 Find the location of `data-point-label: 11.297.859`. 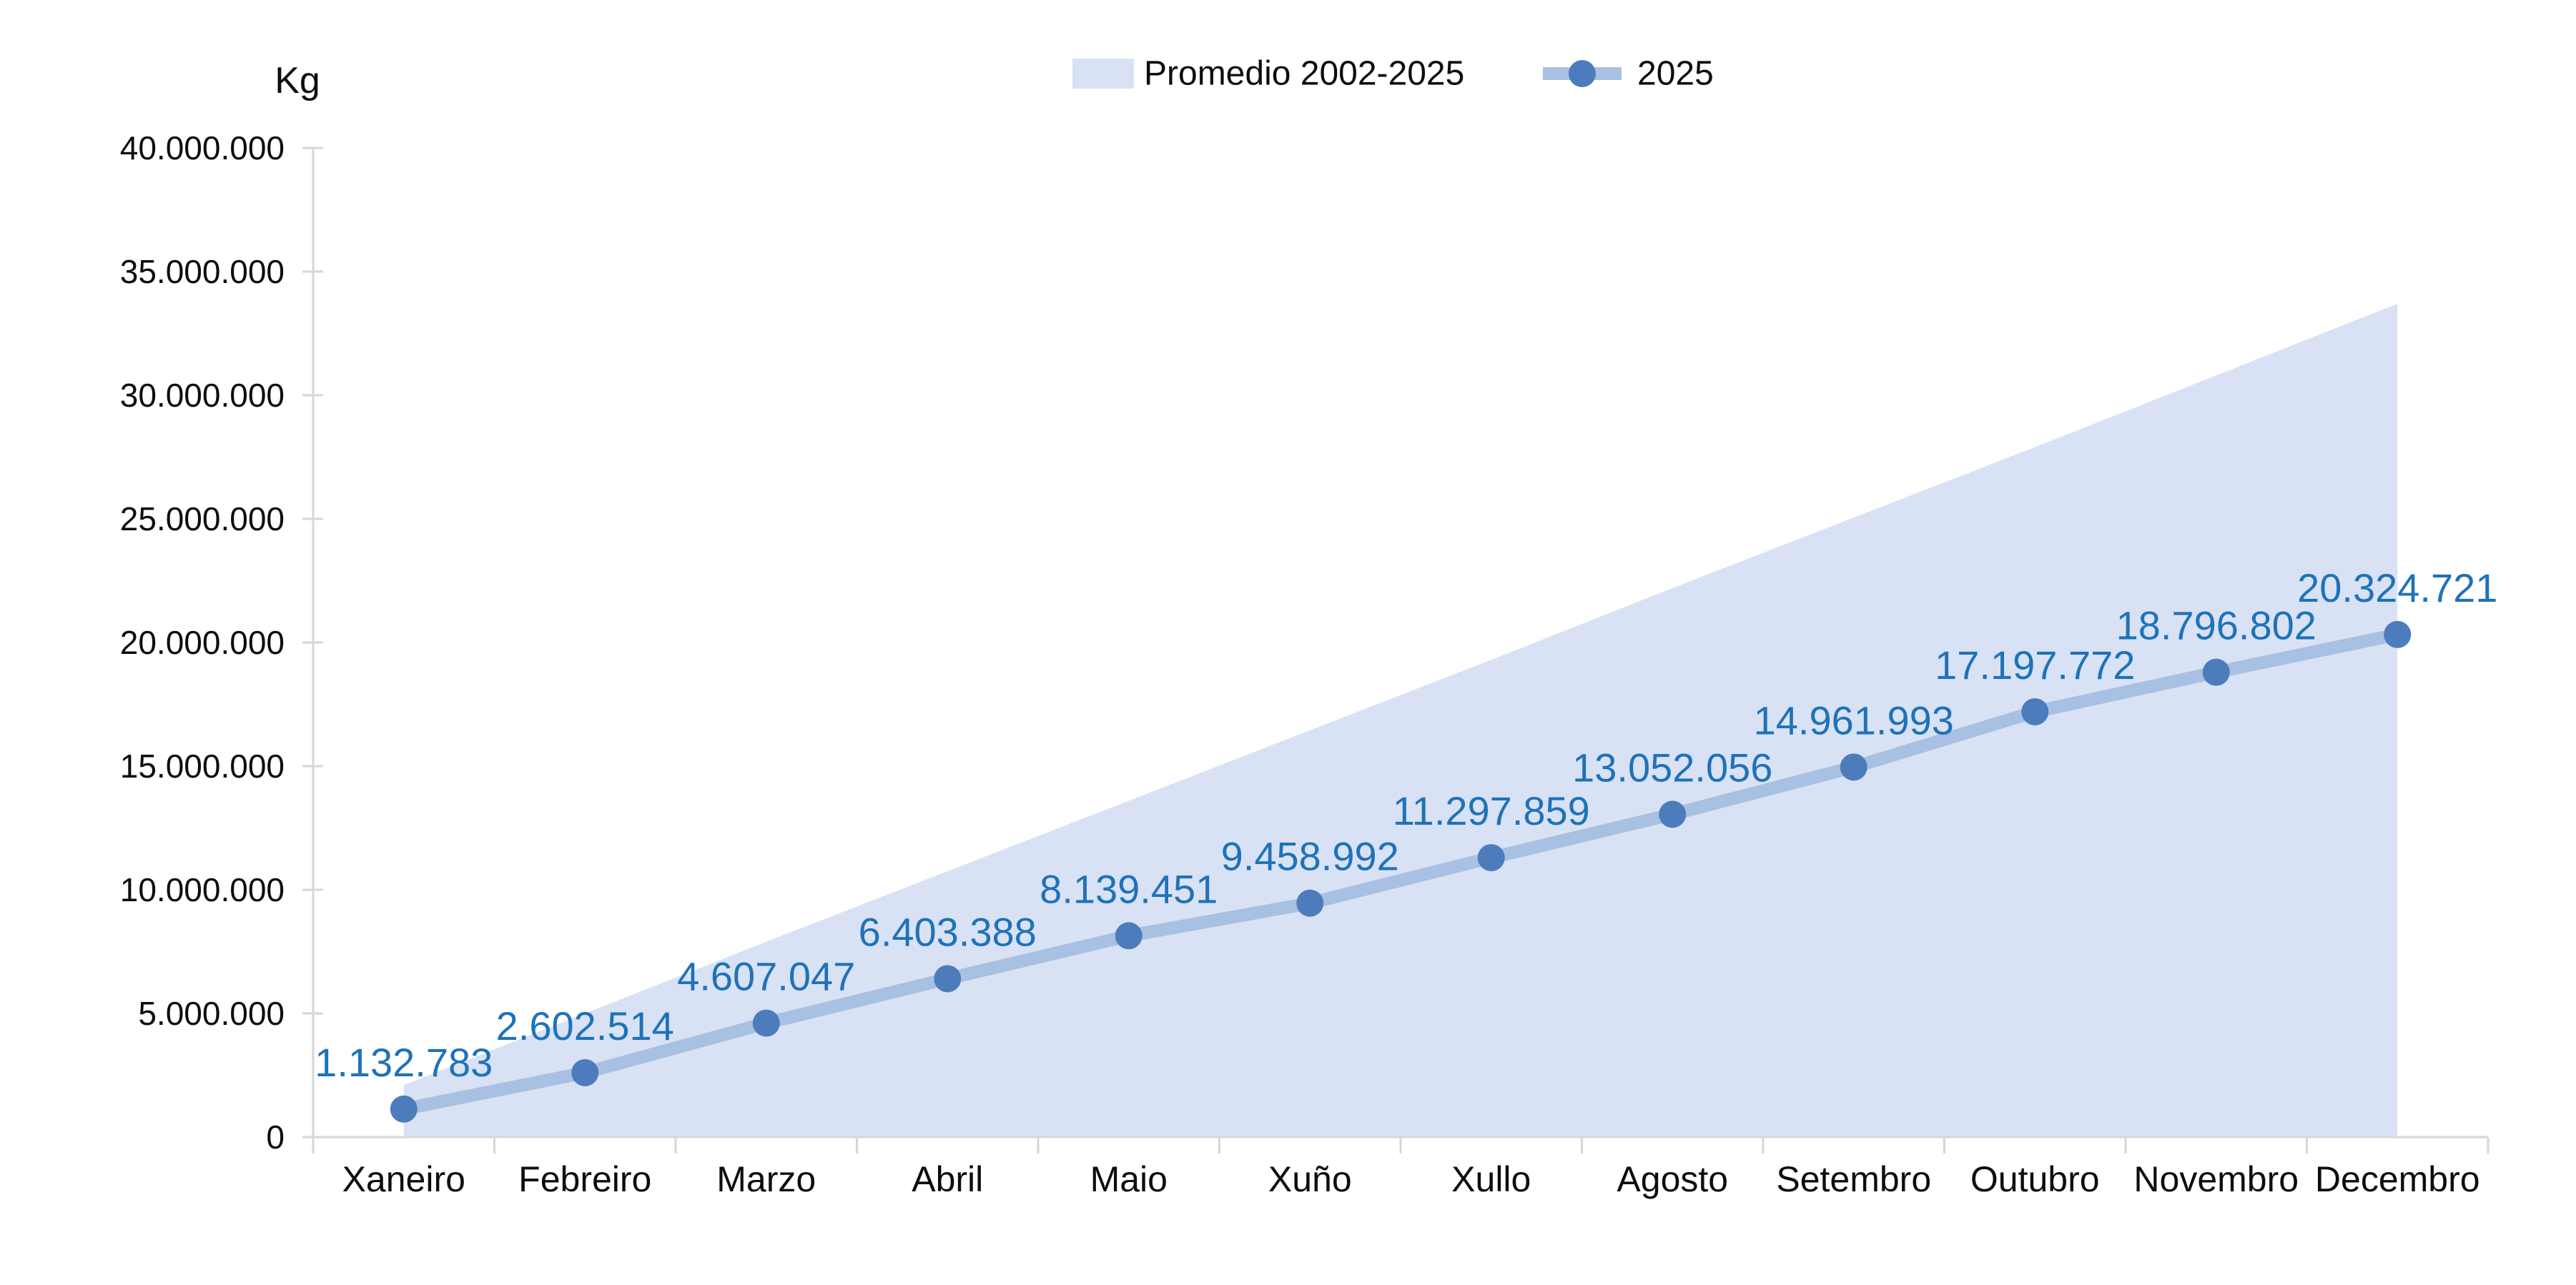

data-point-label: 11.297.859 is located at coordinates (1491, 810).